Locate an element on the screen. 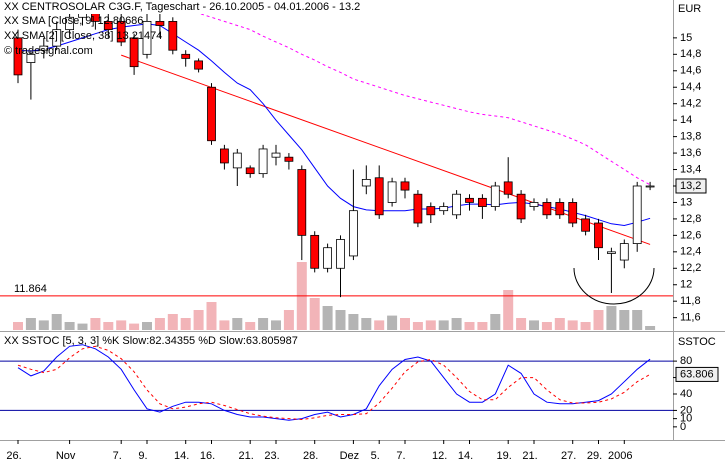 The image size is (725, 474). annotation-arc is located at coordinates (614, 286).